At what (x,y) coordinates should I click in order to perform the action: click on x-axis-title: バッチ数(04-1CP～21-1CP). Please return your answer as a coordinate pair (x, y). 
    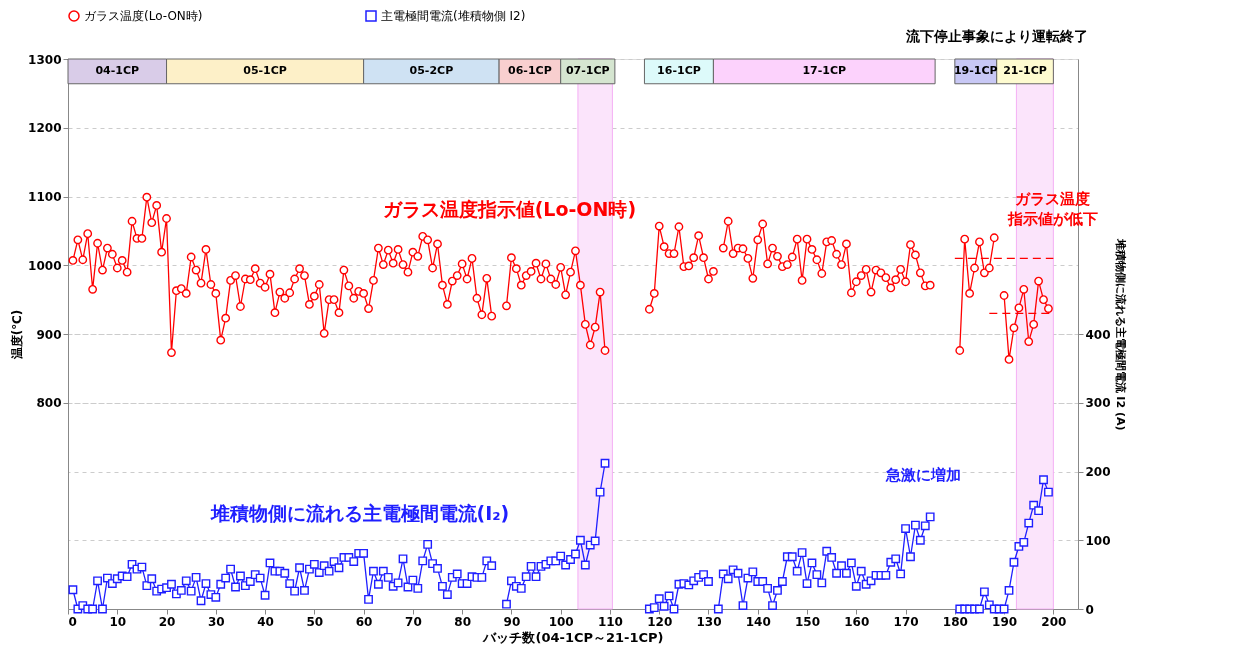
    Looking at the image, I should click on (573, 637).